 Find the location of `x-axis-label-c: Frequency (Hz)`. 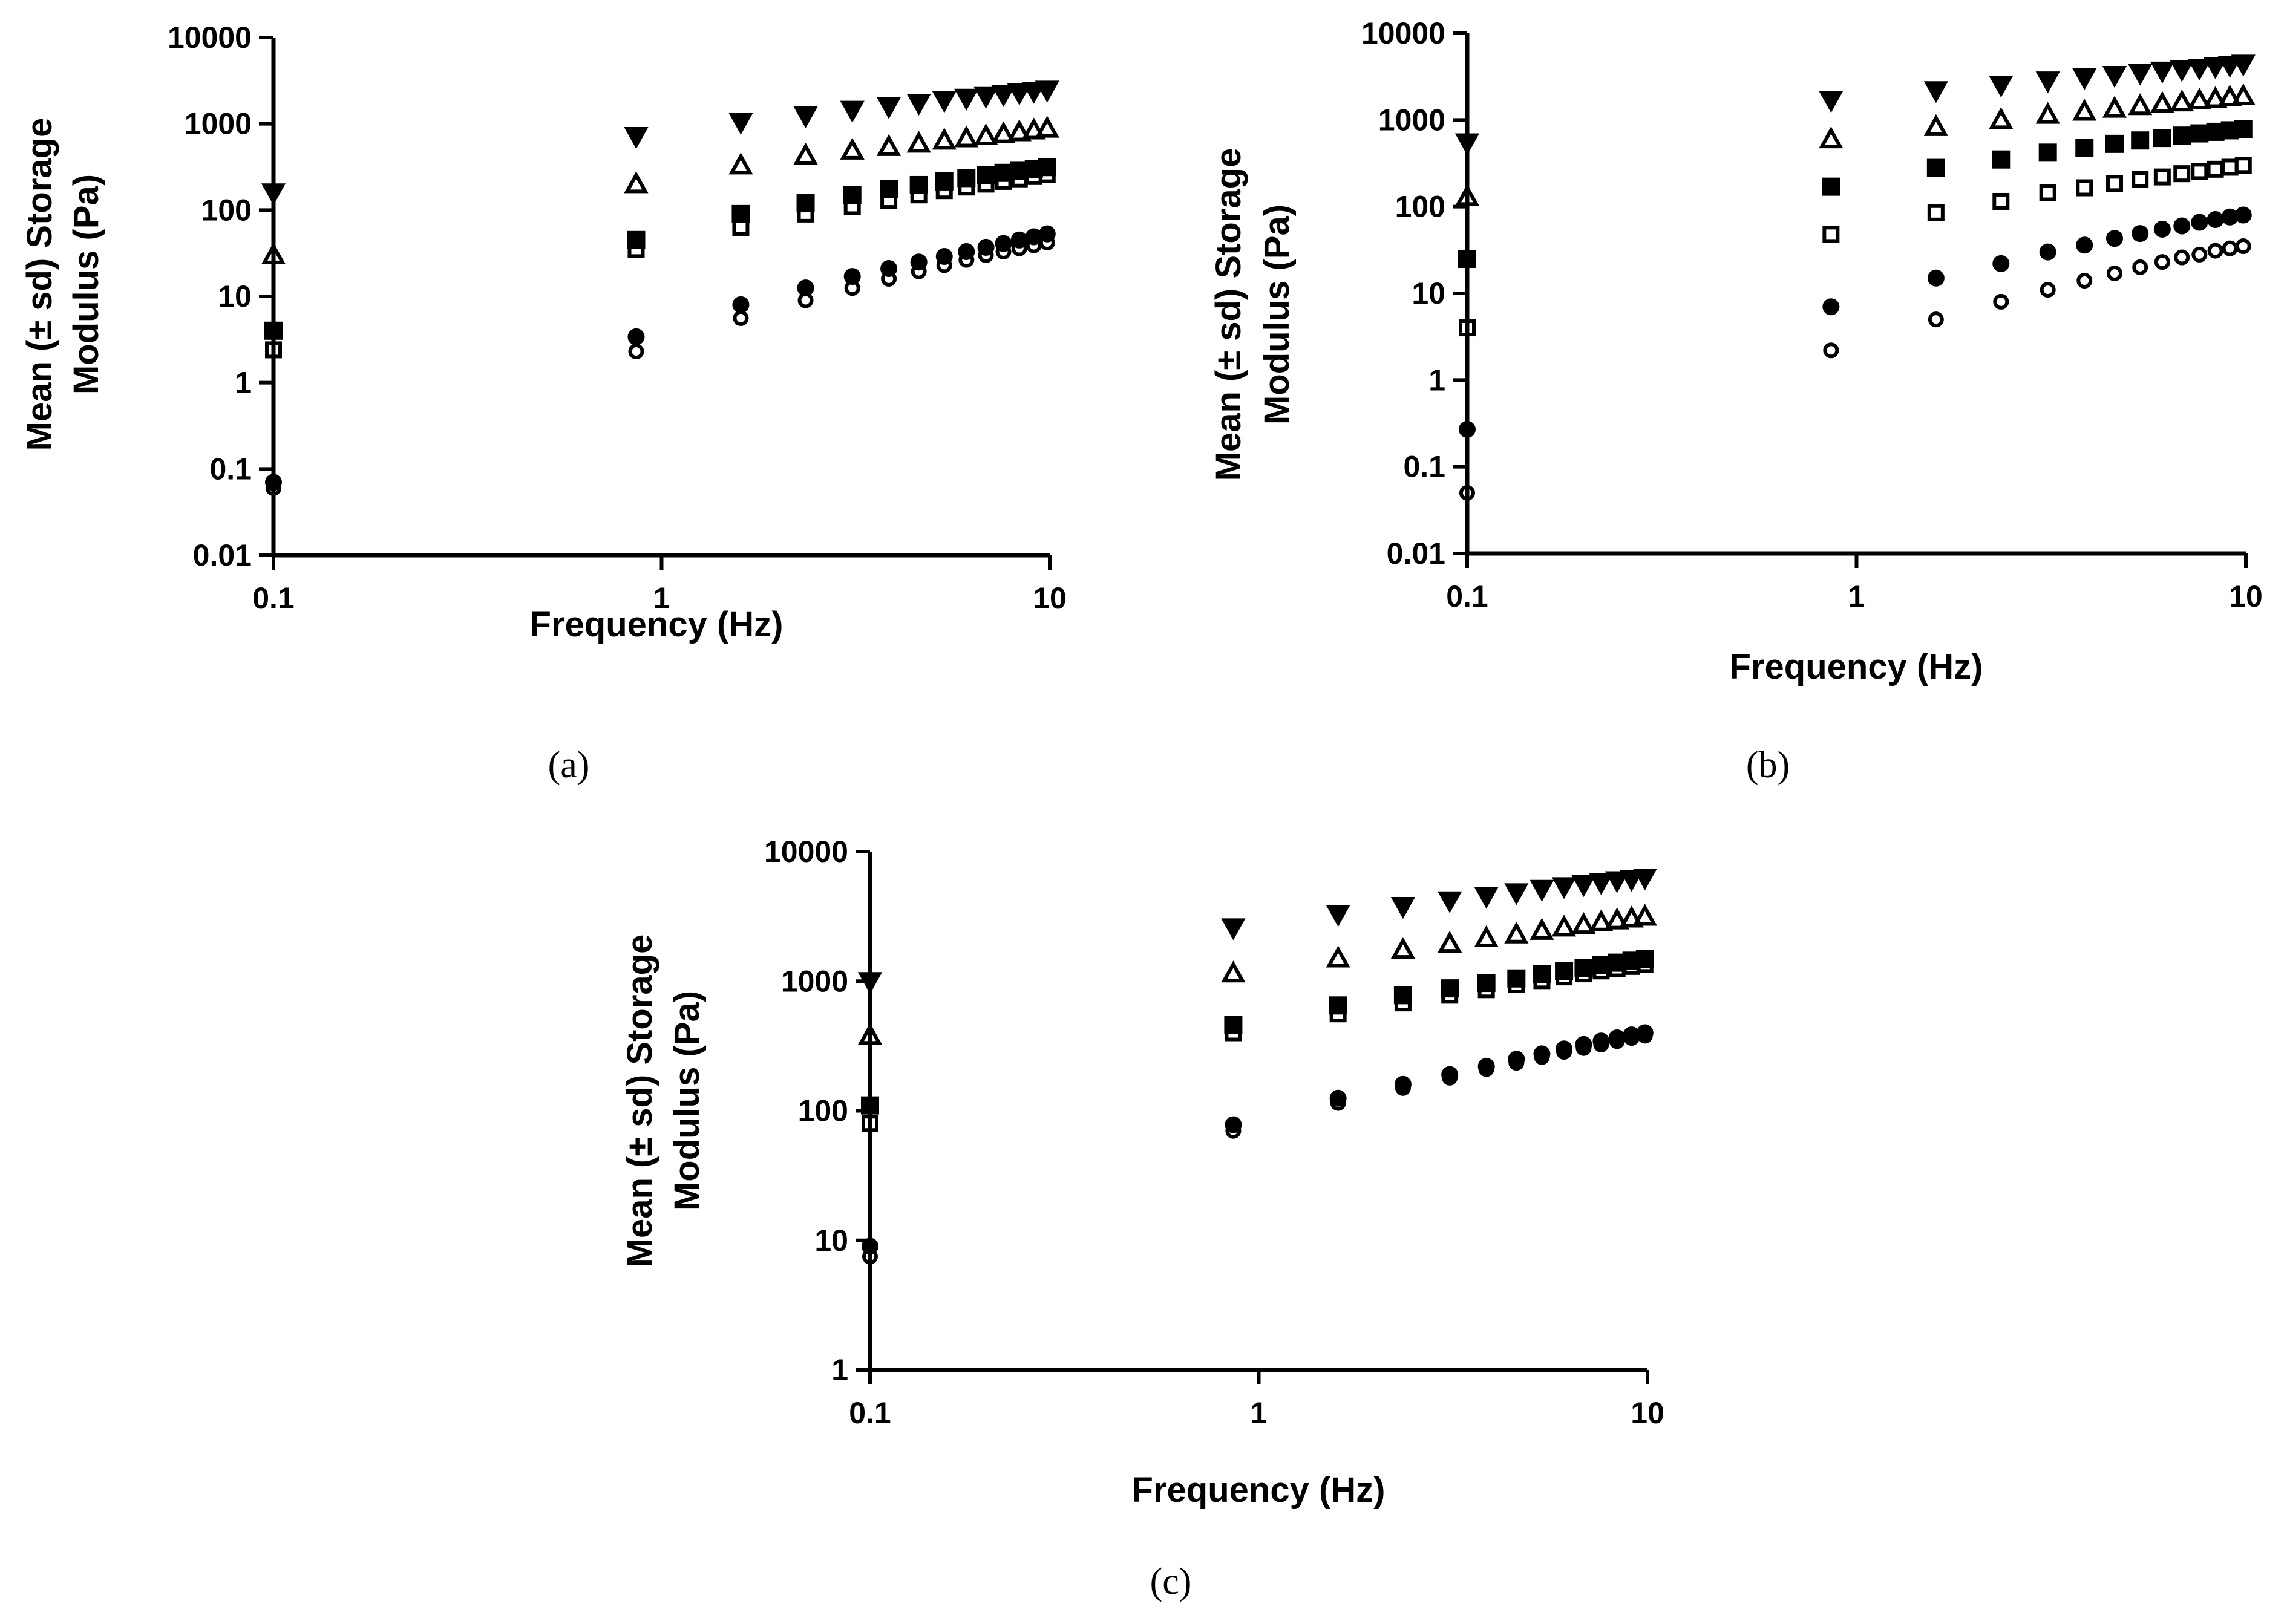

x-axis-label-c: Frequency (Hz) is located at coordinates (1259, 1490).